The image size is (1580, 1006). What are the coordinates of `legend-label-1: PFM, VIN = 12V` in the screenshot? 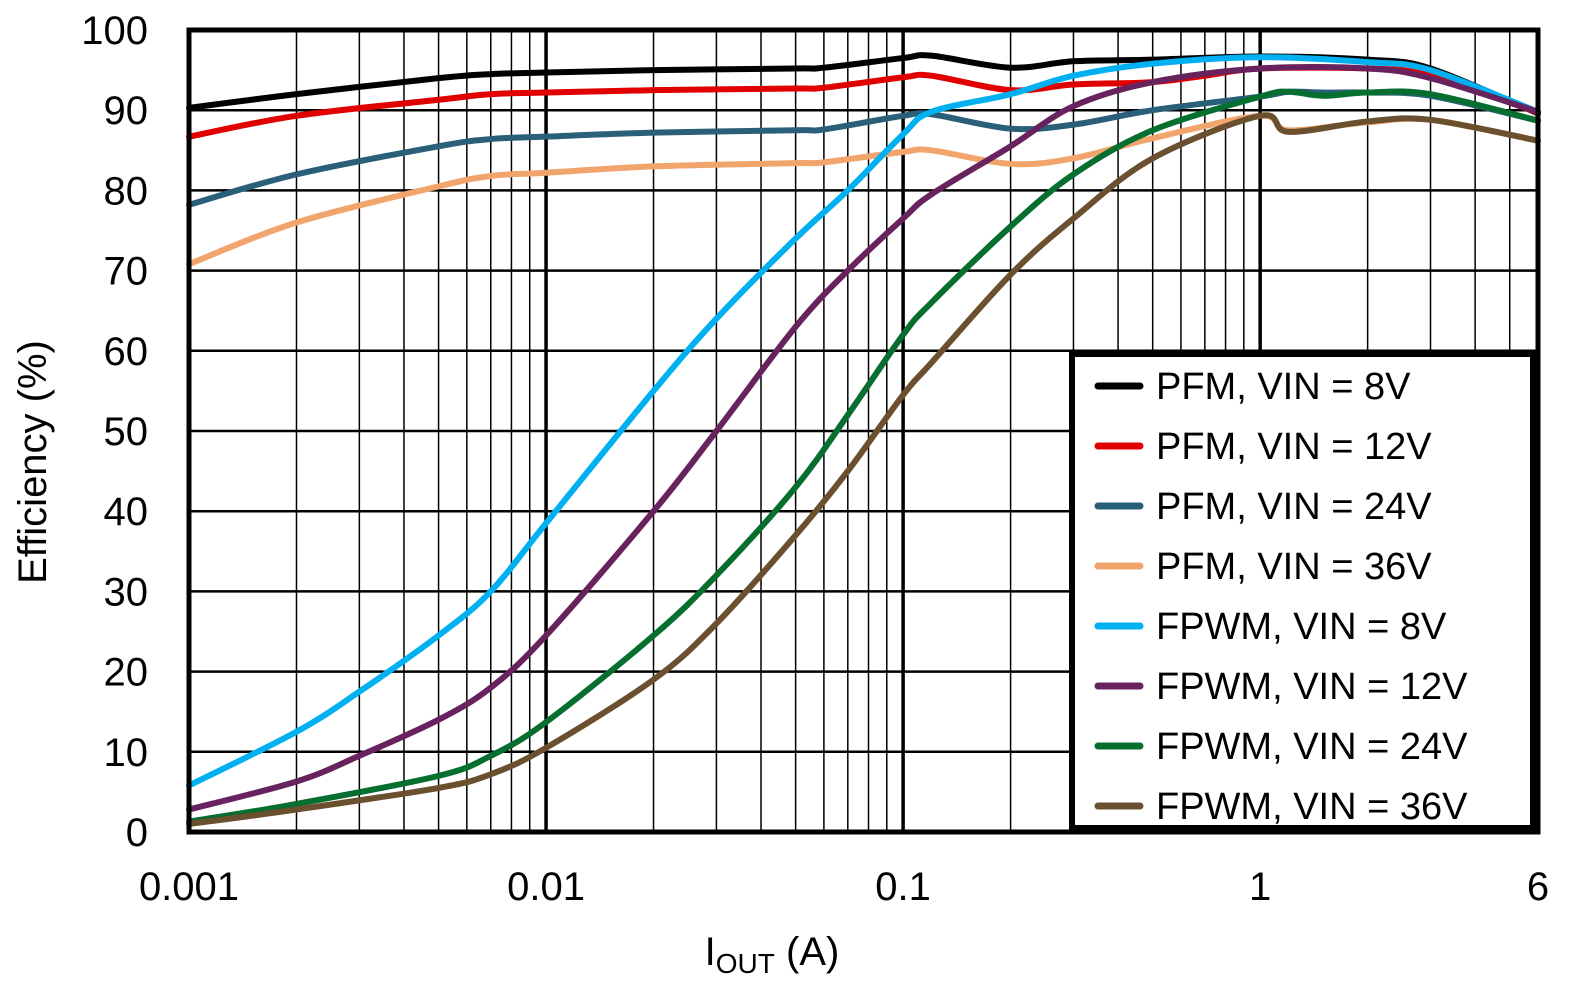 It's located at (1294, 447).